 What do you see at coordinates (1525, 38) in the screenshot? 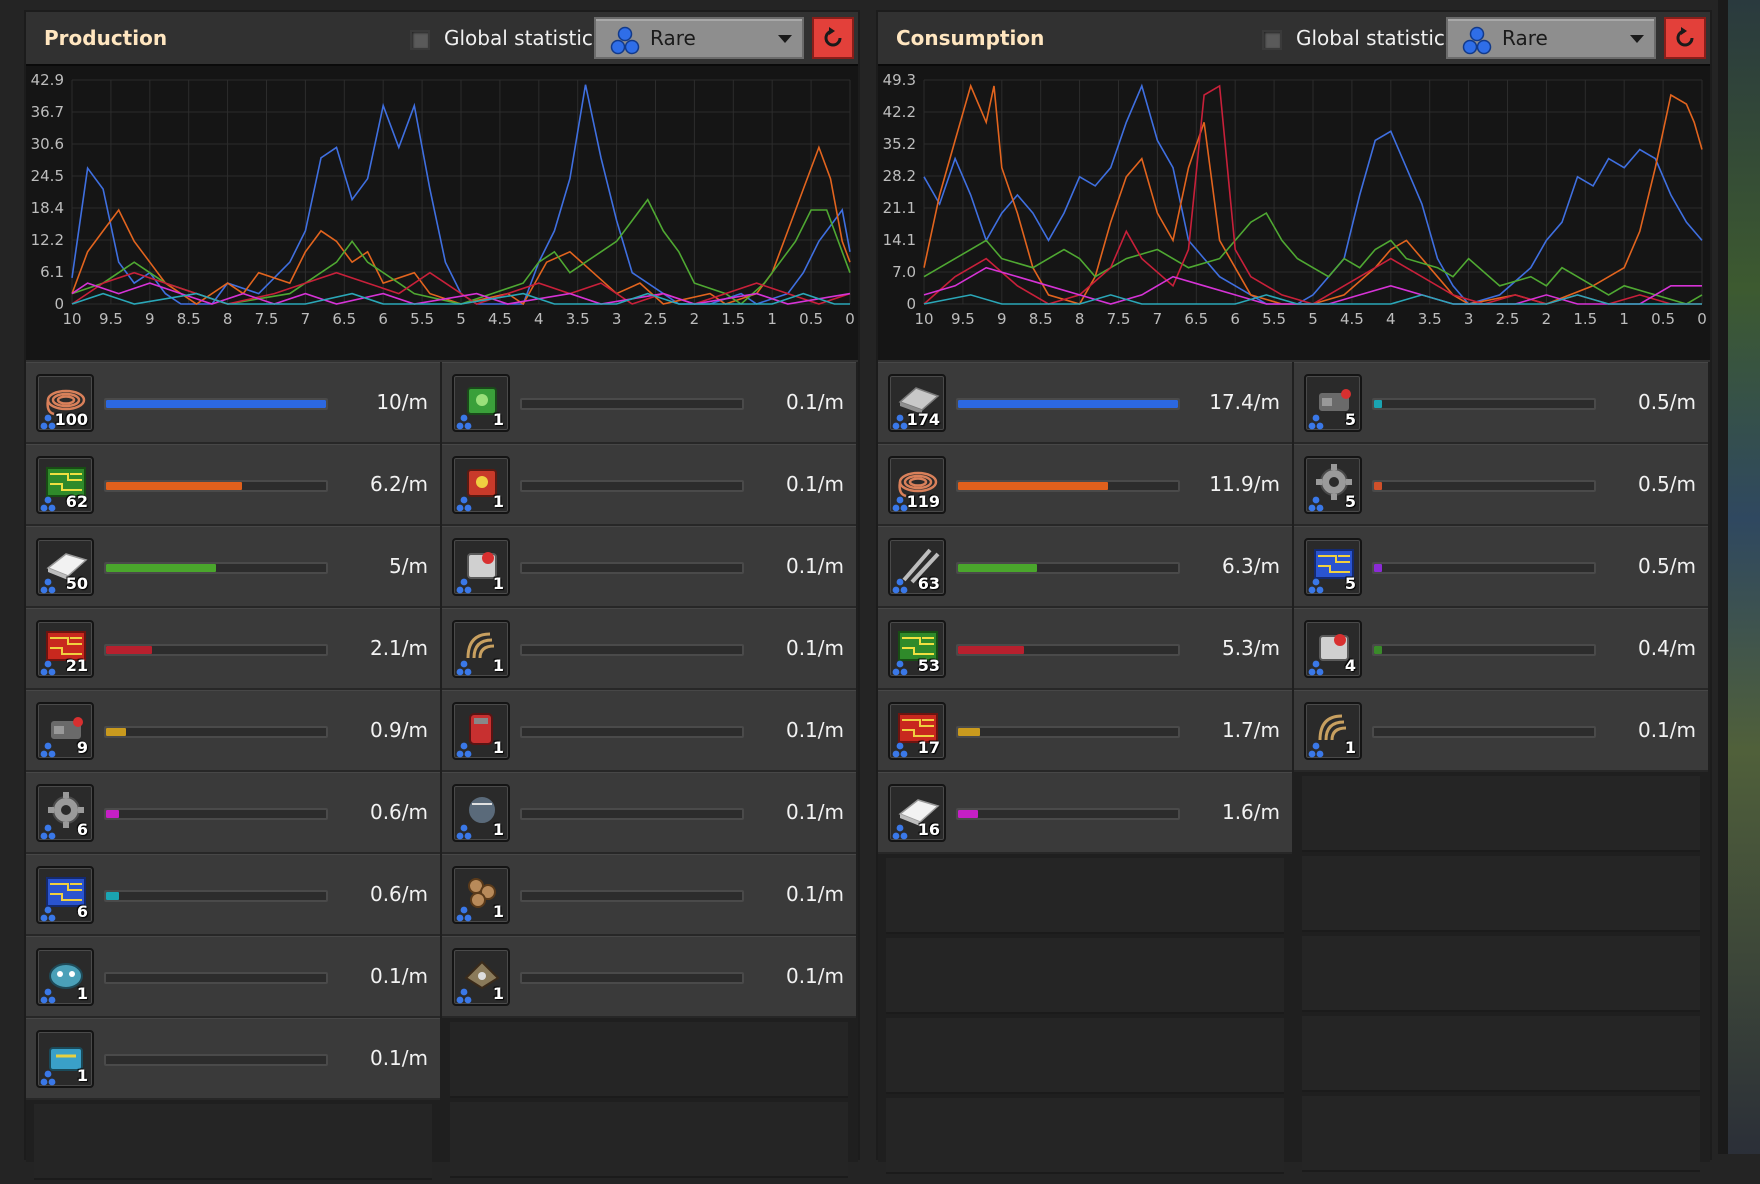
I see `quality-value: Rare` at bounding box center [1525, 38].